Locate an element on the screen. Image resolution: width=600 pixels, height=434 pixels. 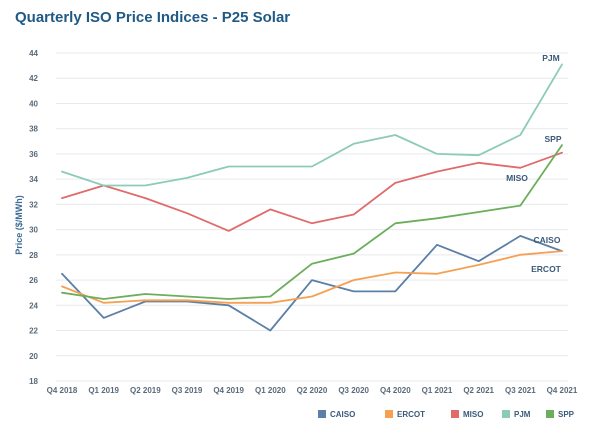
legend-label: SPP is located at coordinates (566, 414).